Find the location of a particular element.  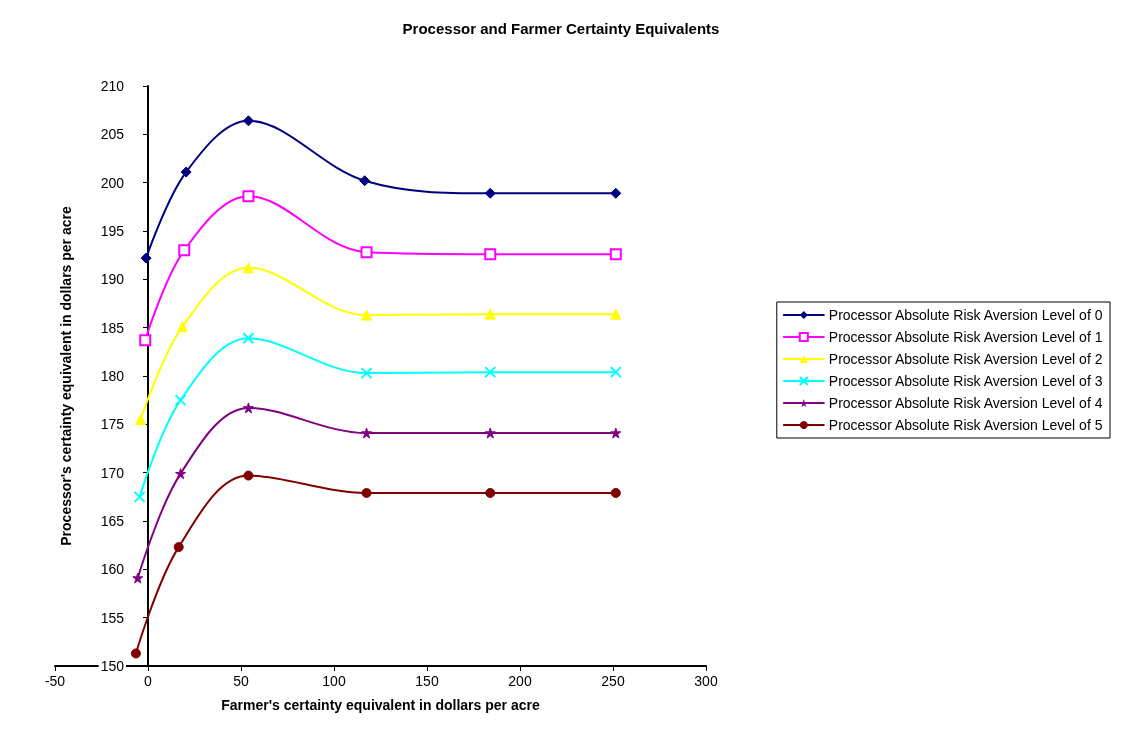

legend-label: Processor Absolute Risk Aversion Level of 4 is located at coordinates (965, 403).